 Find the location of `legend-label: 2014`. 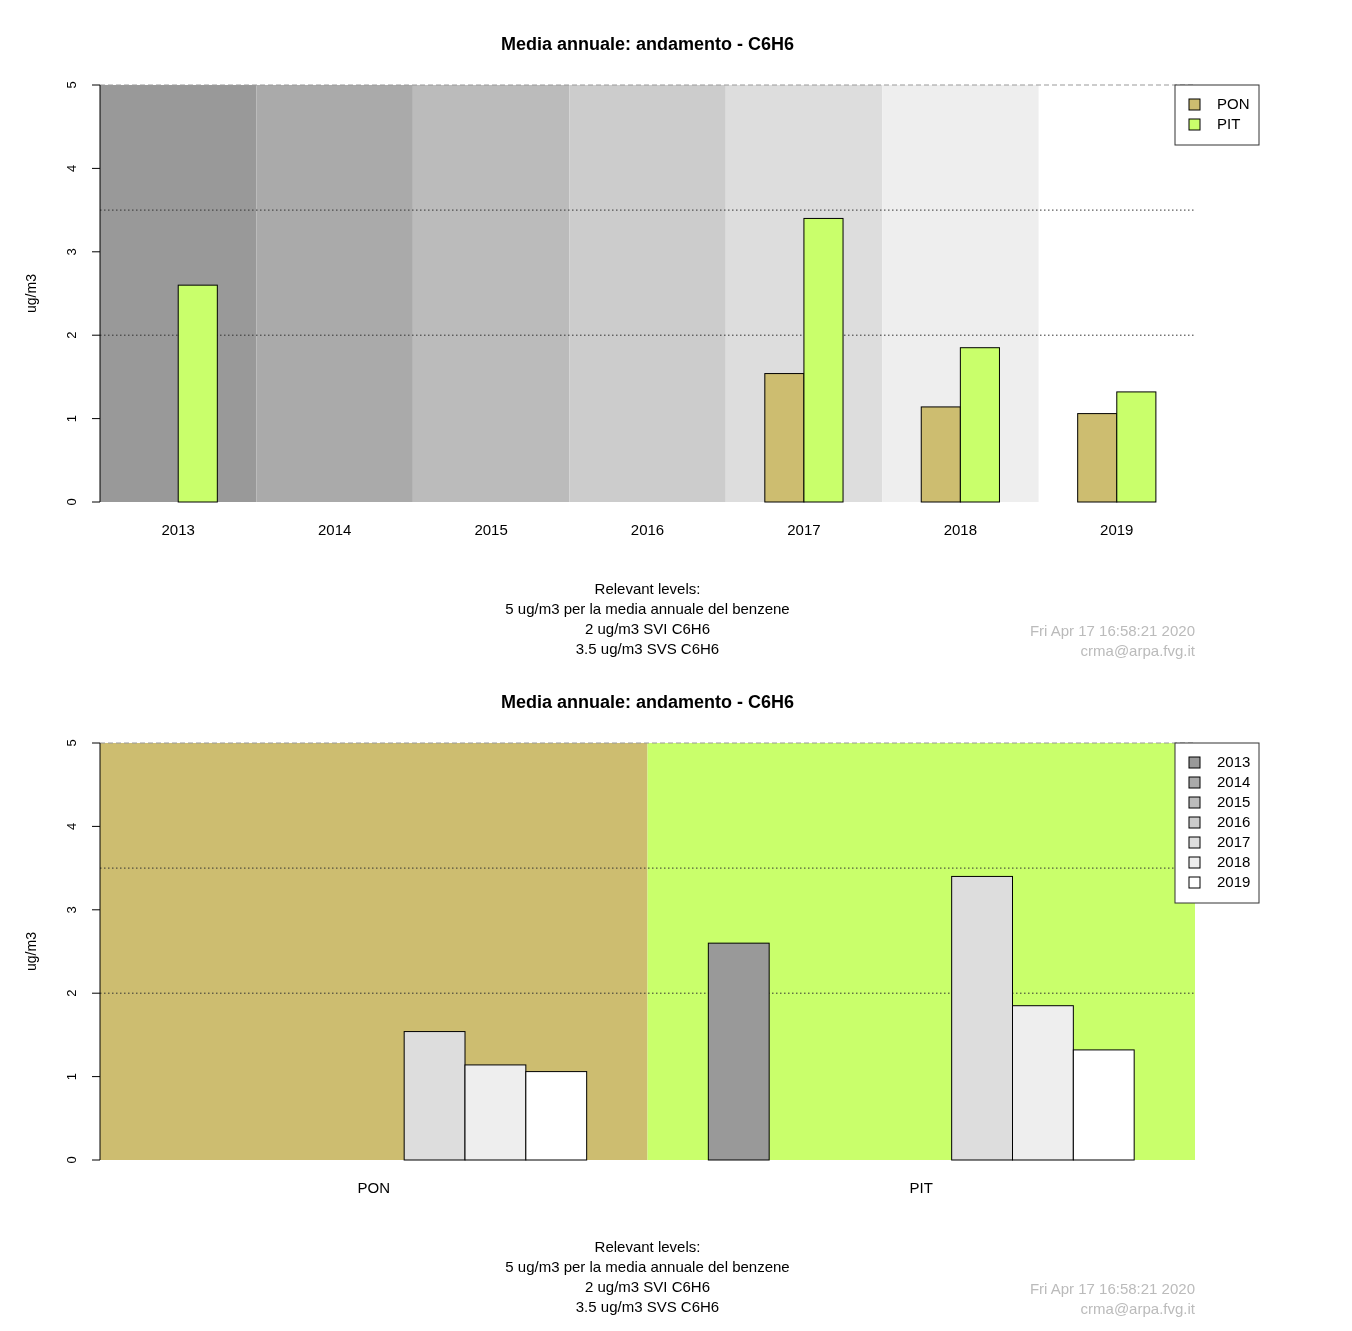

legend-label: 2014 is located at coordinates (1234, 781).